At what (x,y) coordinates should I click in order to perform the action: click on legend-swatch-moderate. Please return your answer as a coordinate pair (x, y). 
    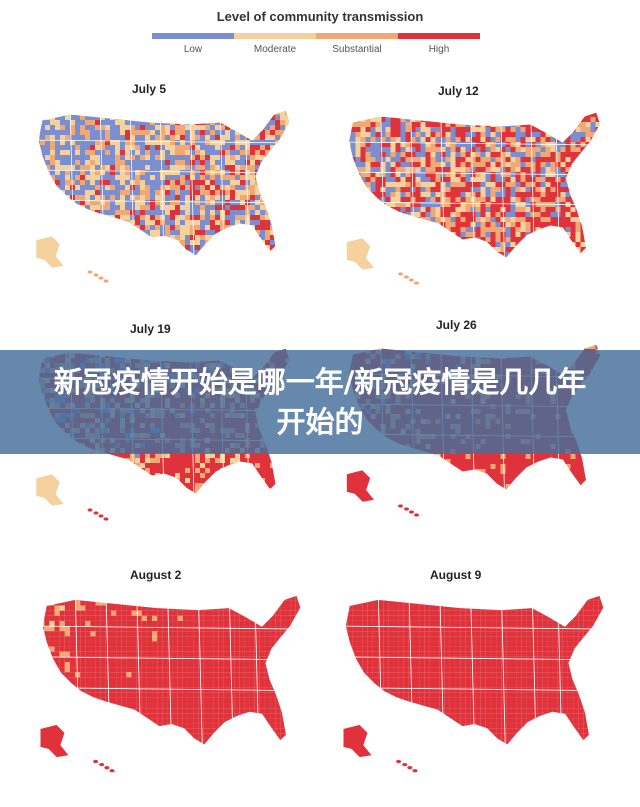
    Looking at the image, I should click on (275, 36).